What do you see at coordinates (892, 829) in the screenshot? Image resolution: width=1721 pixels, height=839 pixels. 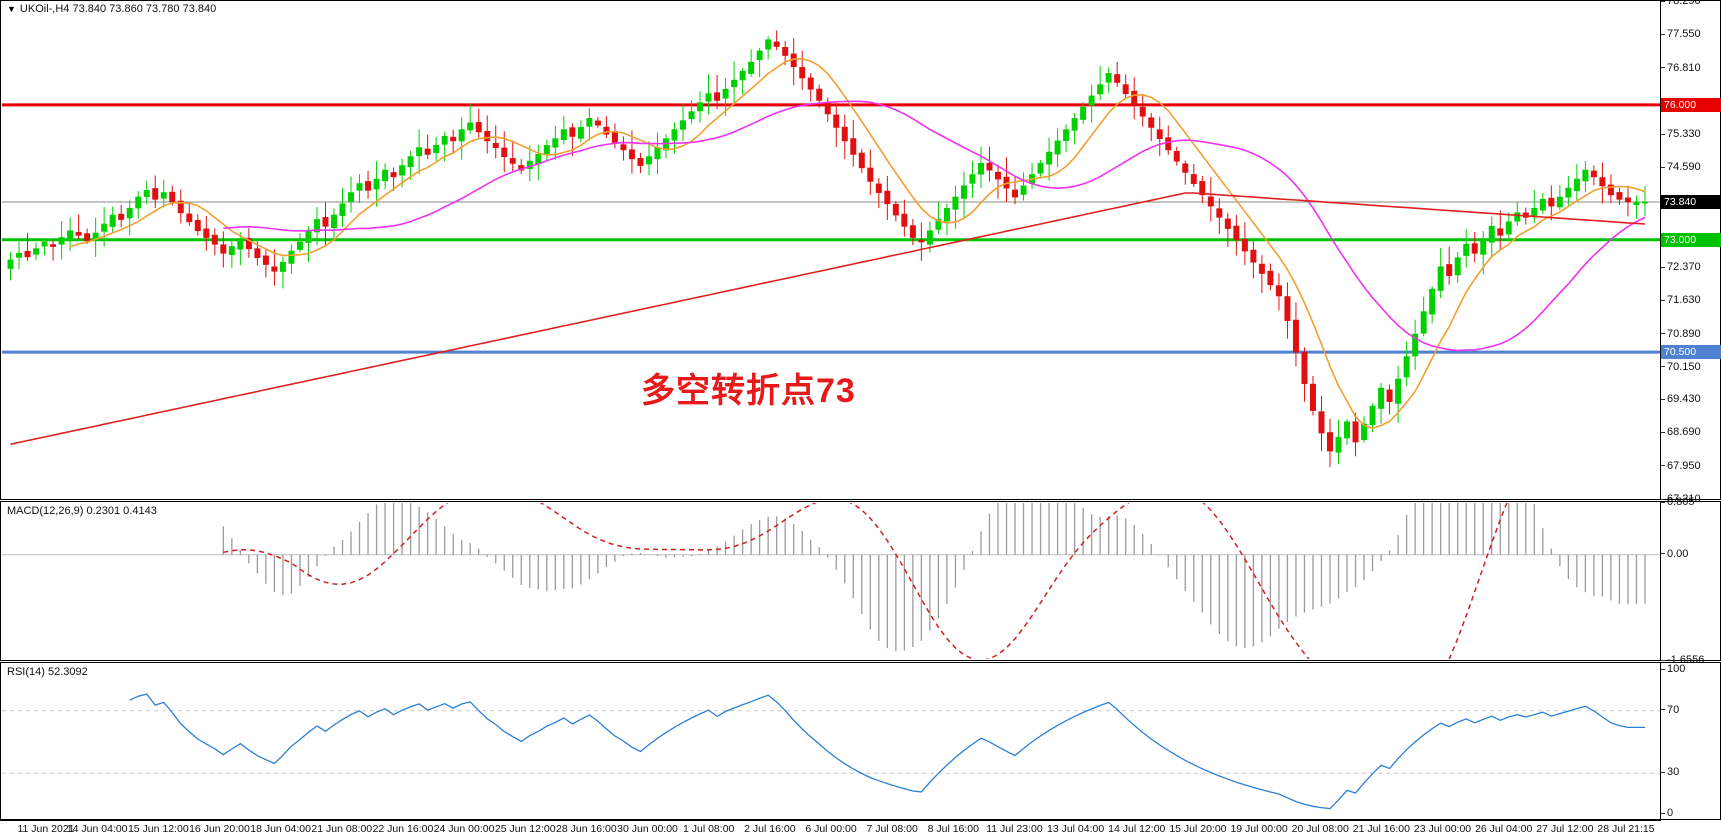 I see `time-label: 7 Jul 08:00` at bounding box center [892, 829].